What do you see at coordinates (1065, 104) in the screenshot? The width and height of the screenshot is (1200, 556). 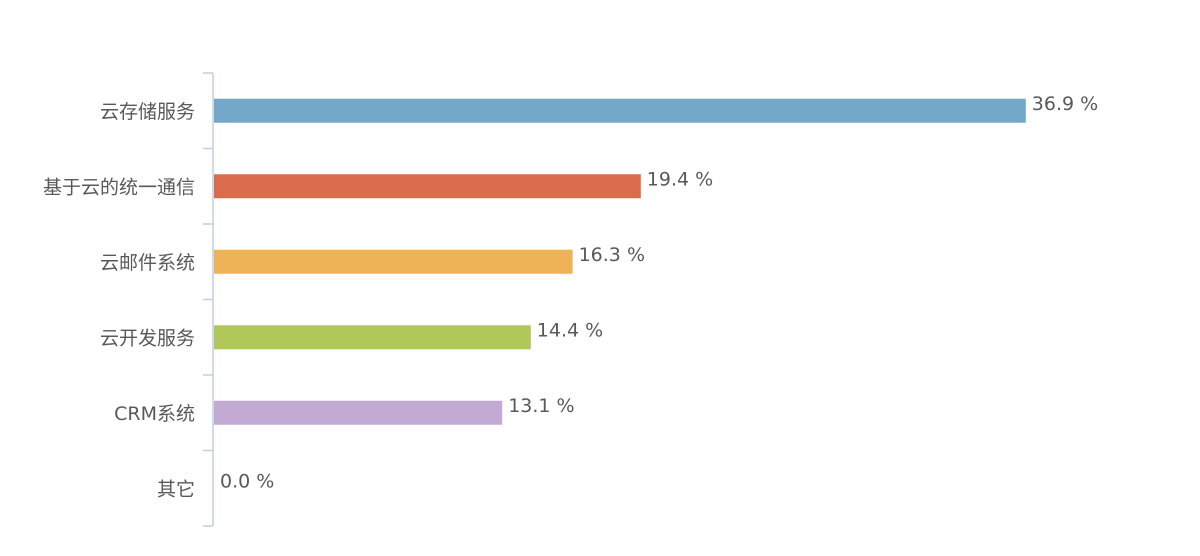 I see `data-label: 36.9 %` at bounding box center [1065, 104].